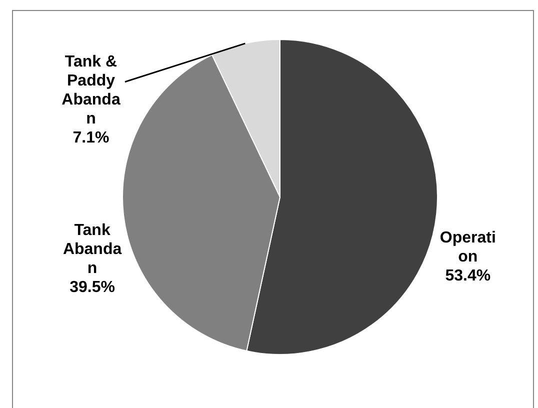 This screenshot has width=538, height=408. I want to click on slice-label: Tank Abandan, so click(92, 249).